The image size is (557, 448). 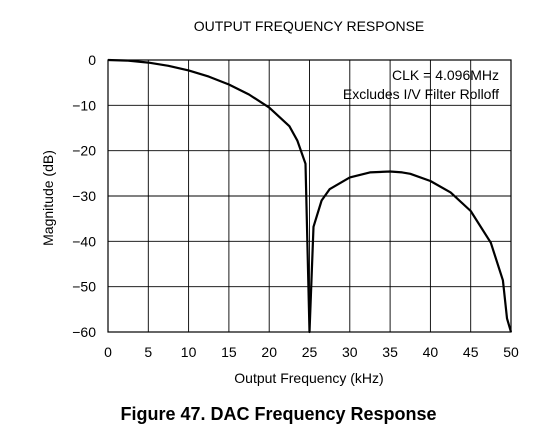 What do you see at coordinates (511, 352) in the screenshot?
I see `x-tick-label: 50` at bounding box center [511, 352].